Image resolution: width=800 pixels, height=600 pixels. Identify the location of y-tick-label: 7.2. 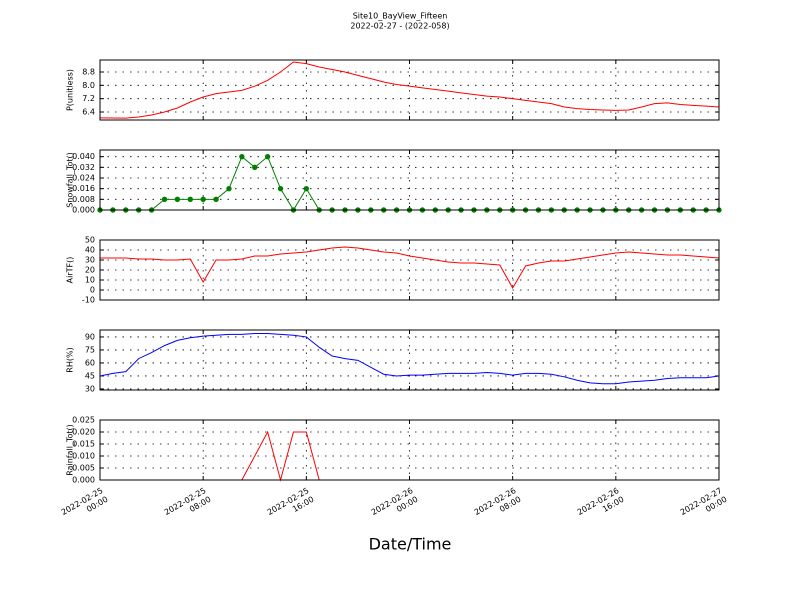
(88, 98).